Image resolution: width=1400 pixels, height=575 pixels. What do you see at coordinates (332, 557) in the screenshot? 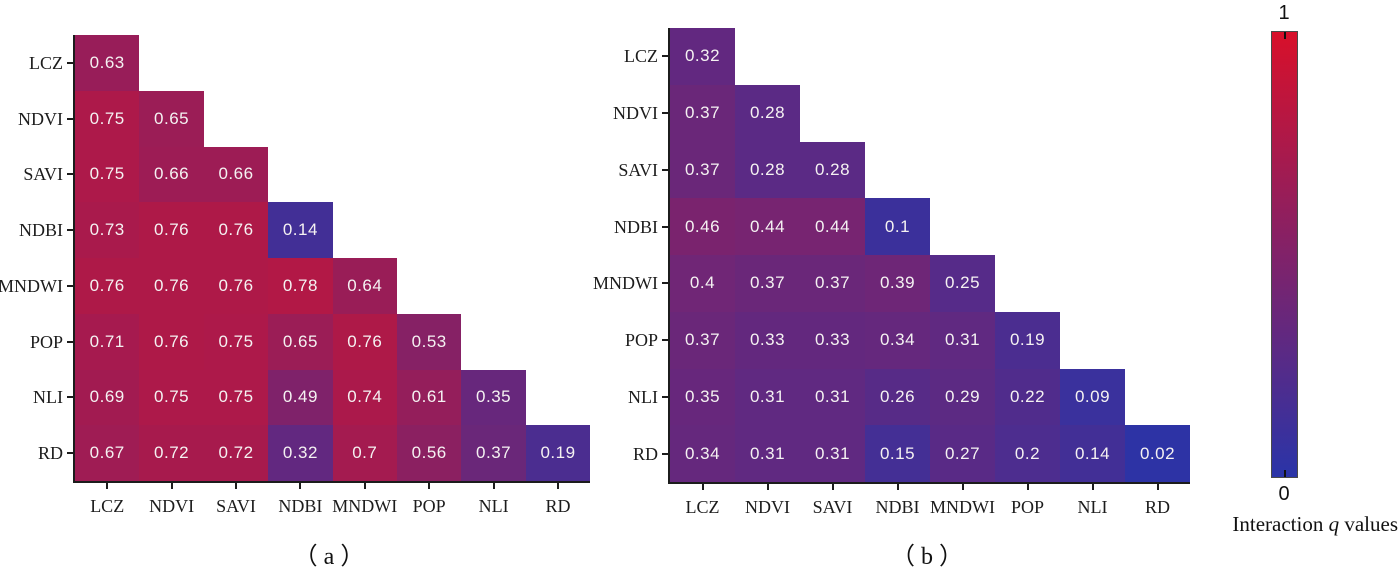
I see `caption-a: （a）` at bounding box center [332, 557].